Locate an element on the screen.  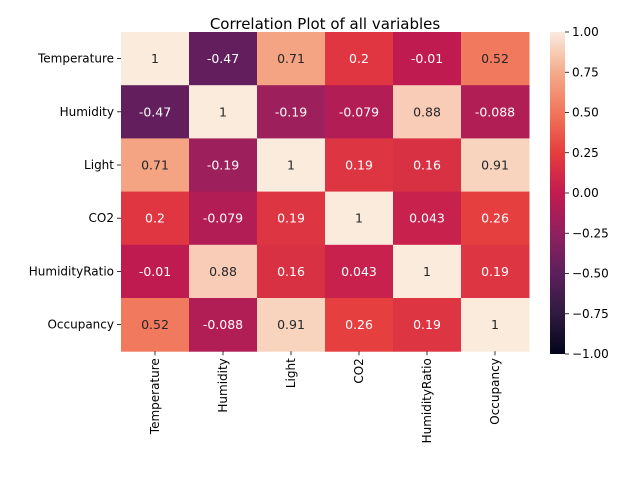
x-tick-label: Light is located at coordinates (291, 373).